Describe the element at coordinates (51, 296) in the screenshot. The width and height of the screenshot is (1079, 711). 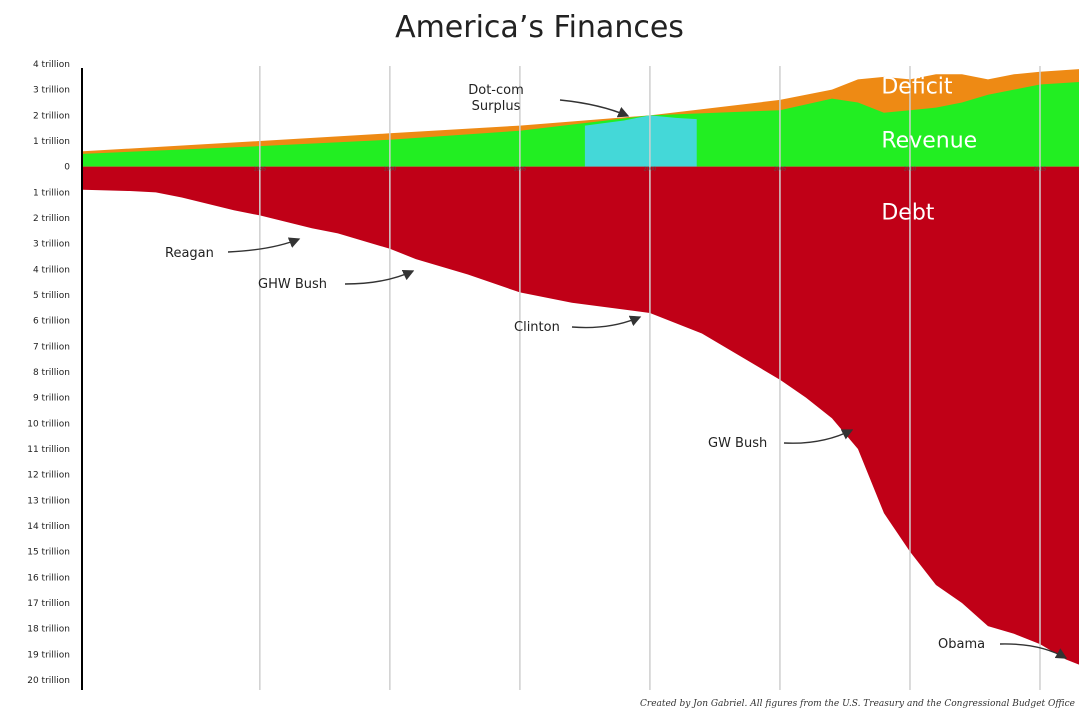
I see `y-tick-label: 5 trillion` at that location.